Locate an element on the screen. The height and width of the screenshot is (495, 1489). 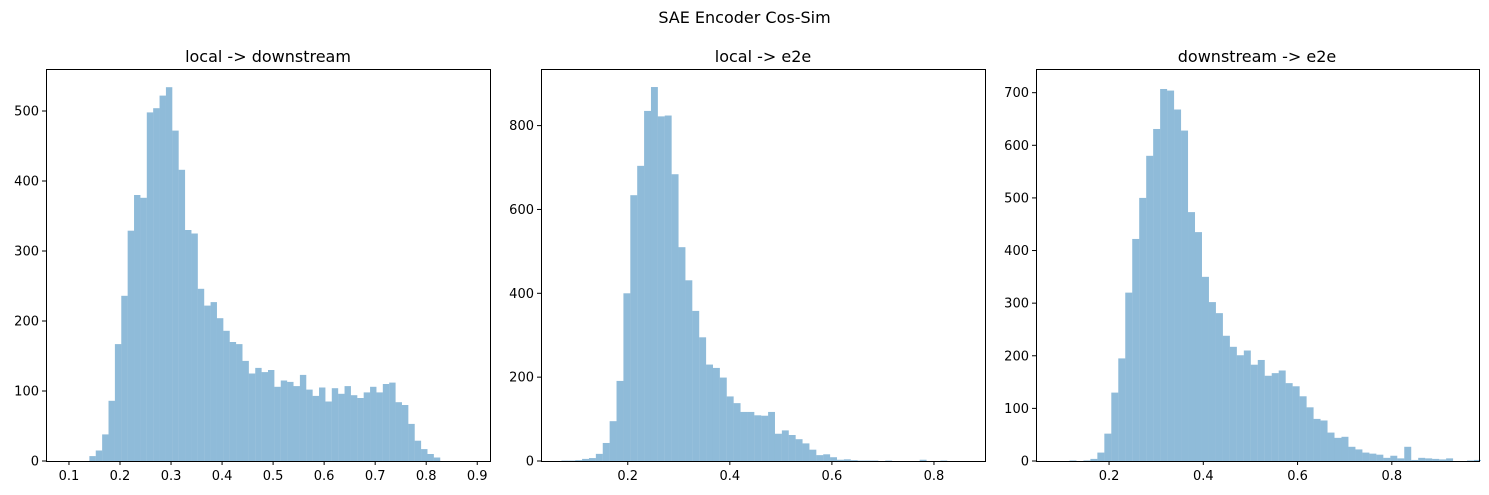
figure-suptitle: SAE Encoder Cos-Sim is located at coordinates (744, 17).